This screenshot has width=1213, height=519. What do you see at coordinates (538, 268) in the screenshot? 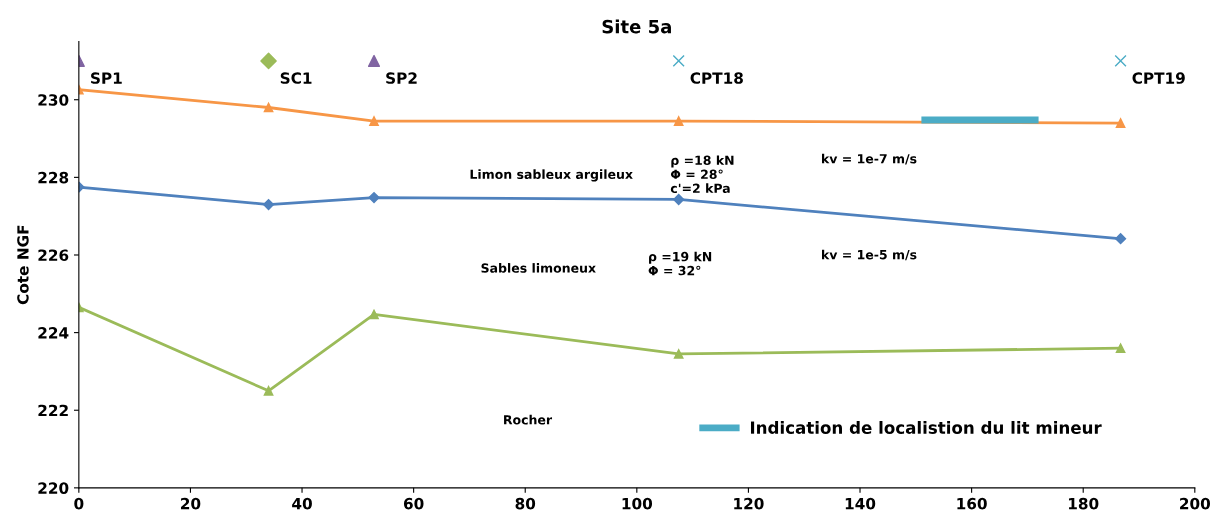
I see `annotation: Sables limoneux` at bounding box center [538, 268].